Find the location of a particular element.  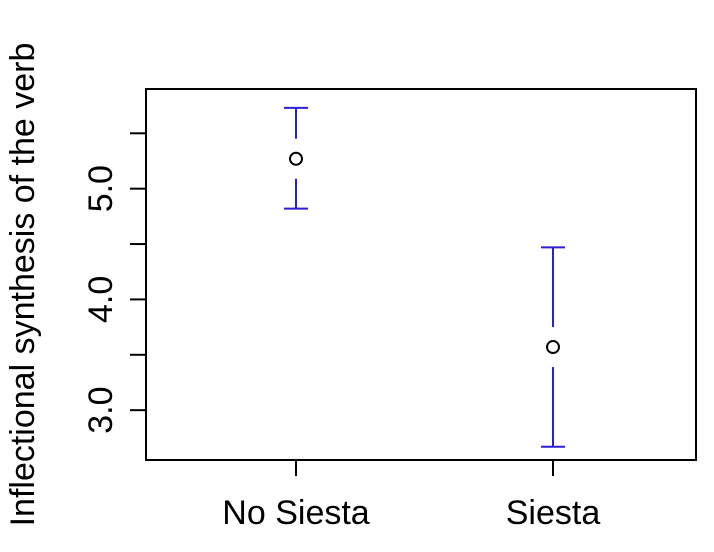

y-axis: 3.0 4.0 5.0 is located at coordinates (114, 283).